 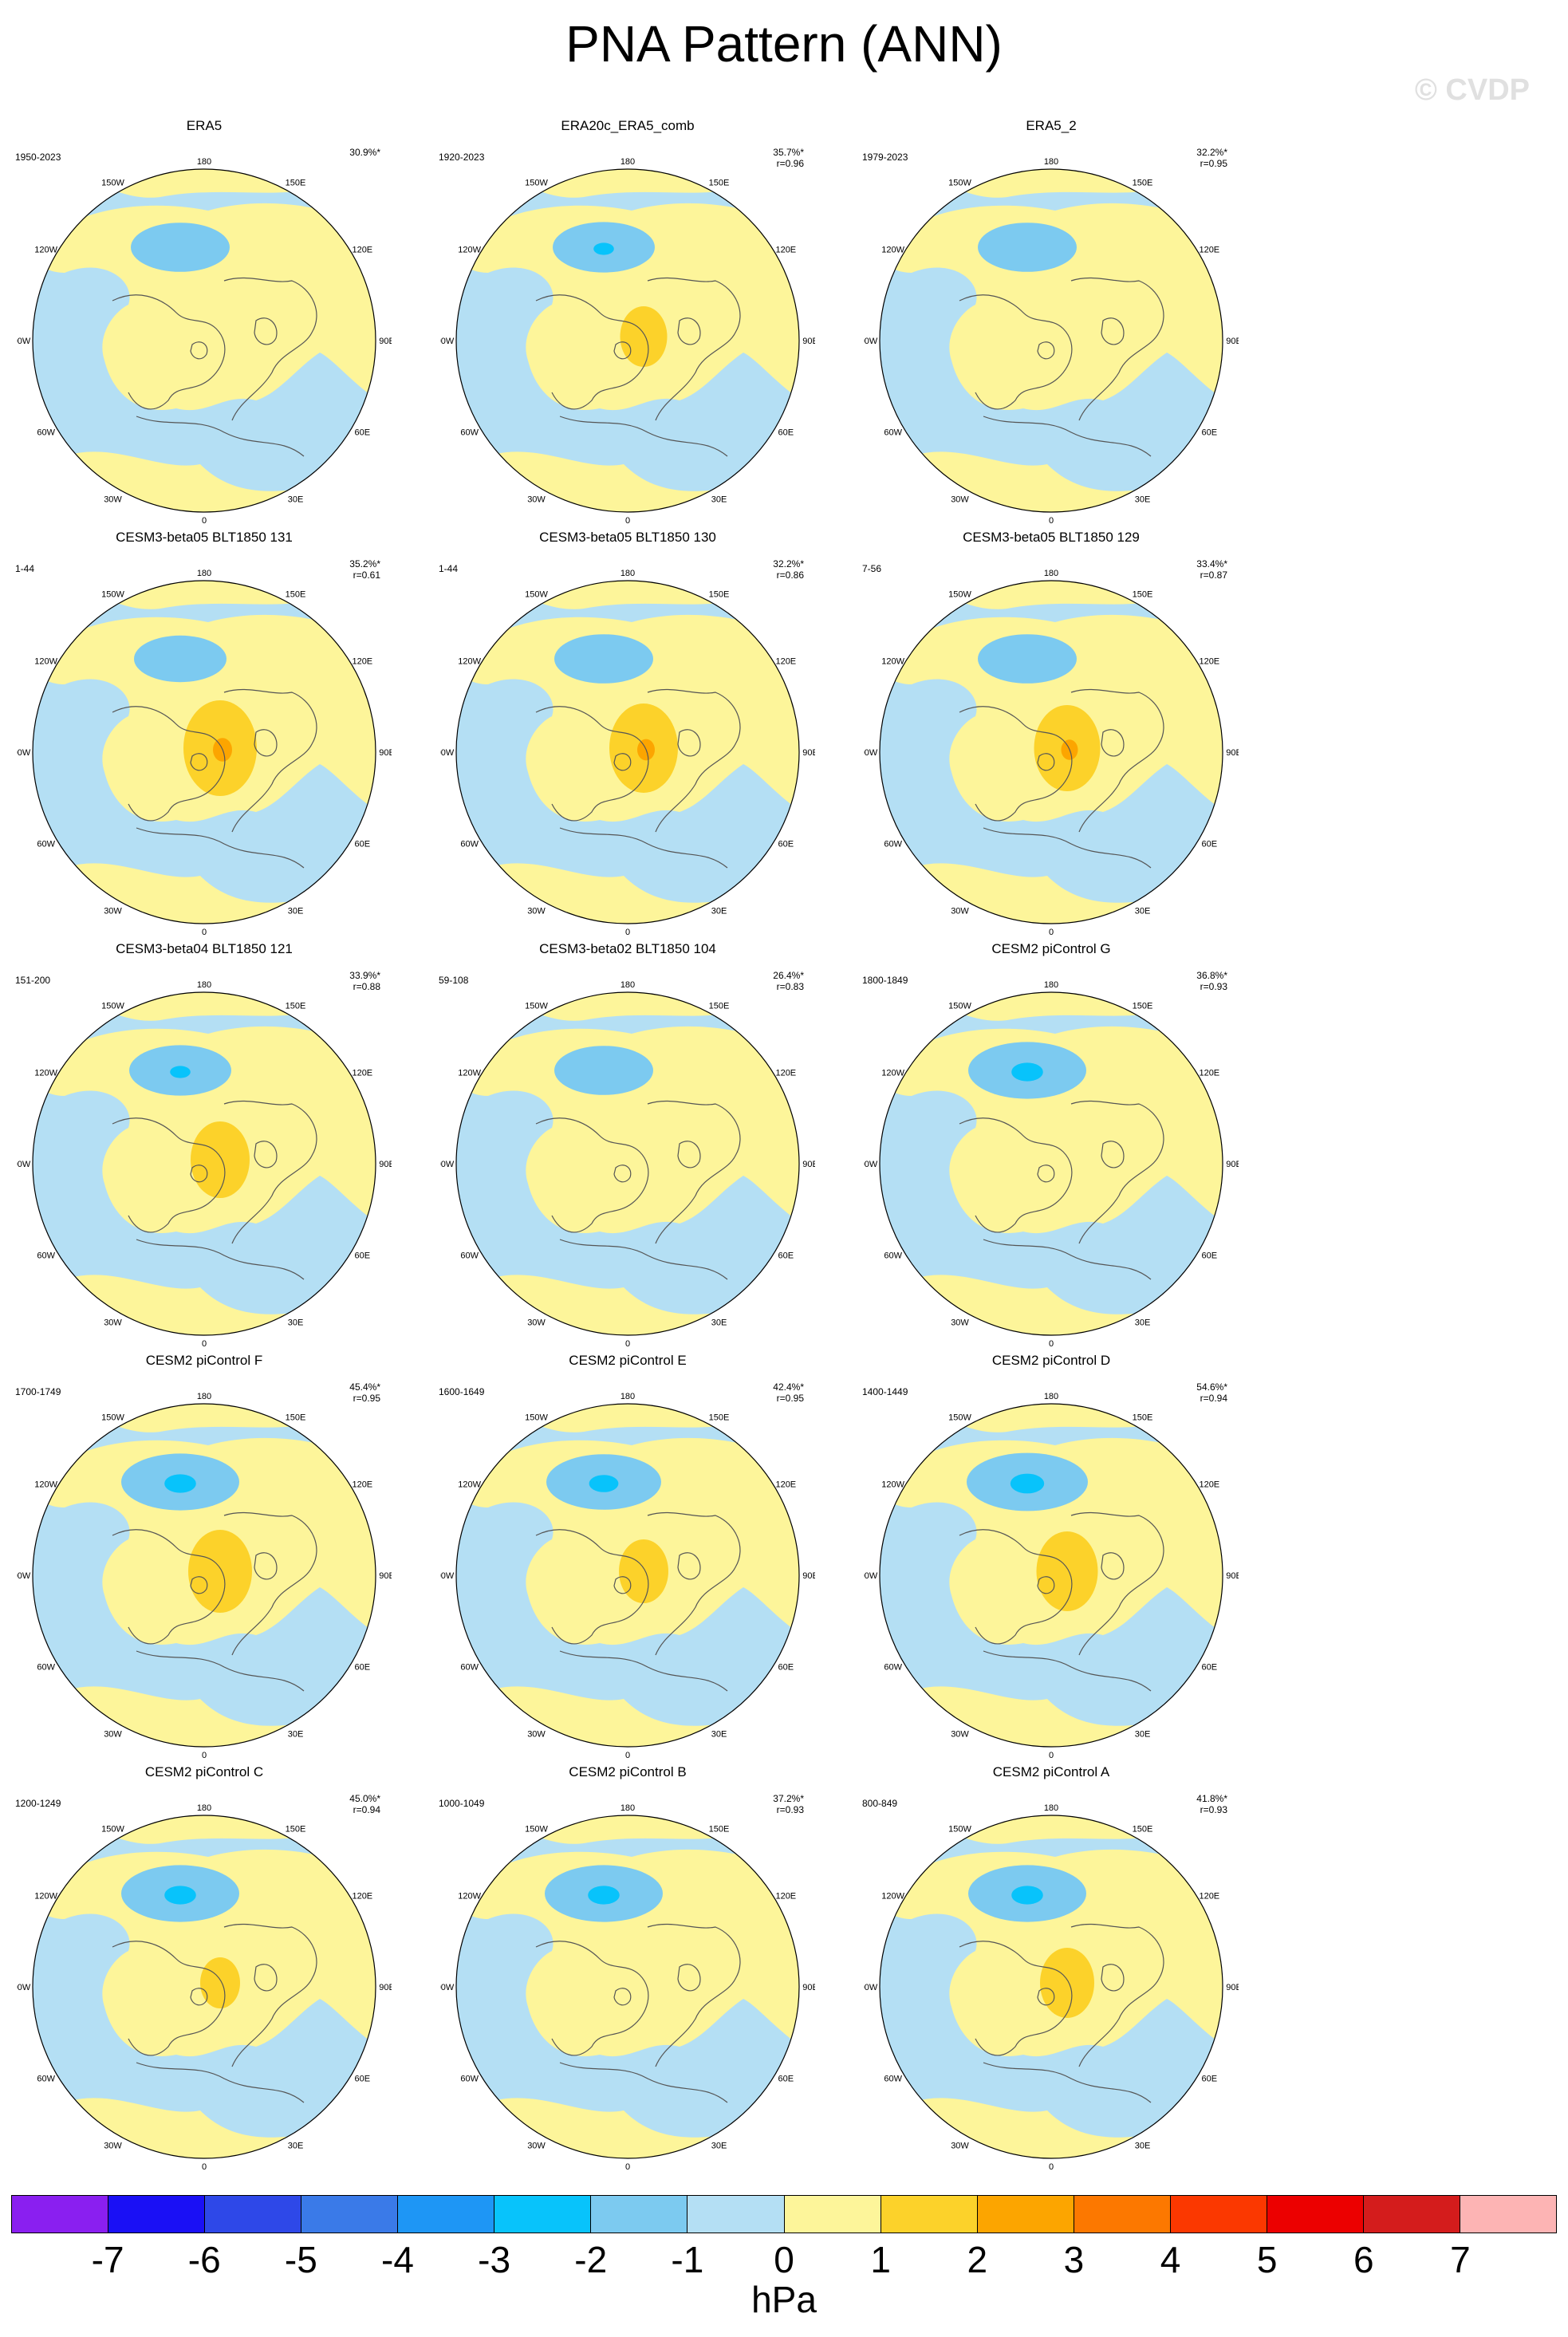 What do you see at coordinates (788, 976) in the screenshot?
I see `variance-percent: 26.4%*` at bounding box center [788, 976].